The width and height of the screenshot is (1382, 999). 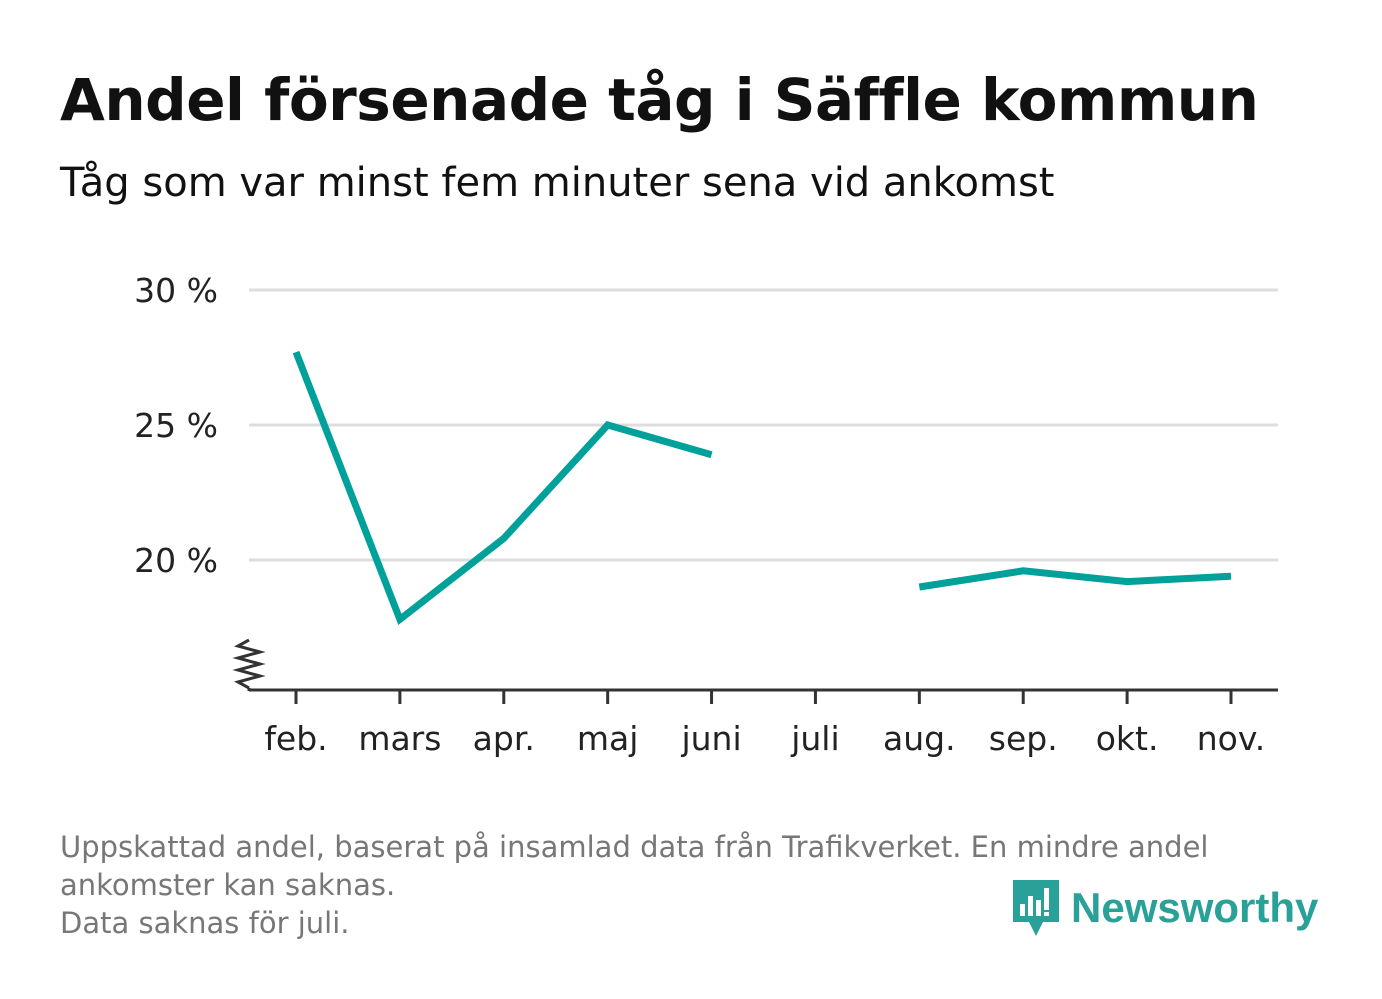 I want to click on x-tick-label: apr., so click(x=504, y=738).